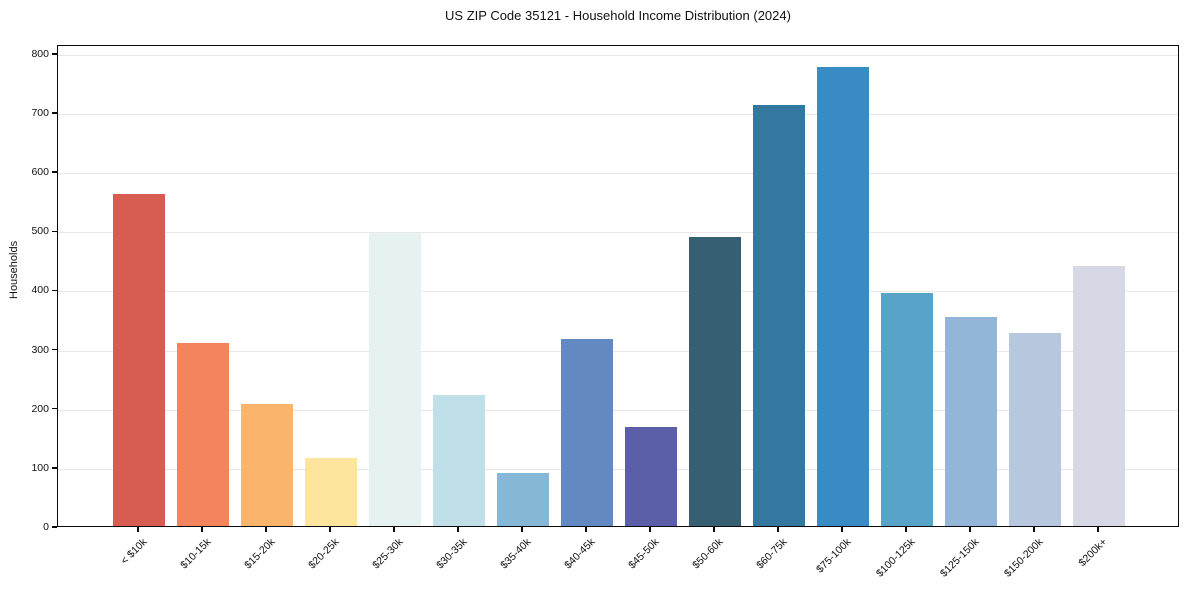 This screenshot has width=1189, height=590. What do you see at coordinates (40, 172) in the screenshot?
I see `y-tick-label-600: 600` at bounding box center [40, 172].